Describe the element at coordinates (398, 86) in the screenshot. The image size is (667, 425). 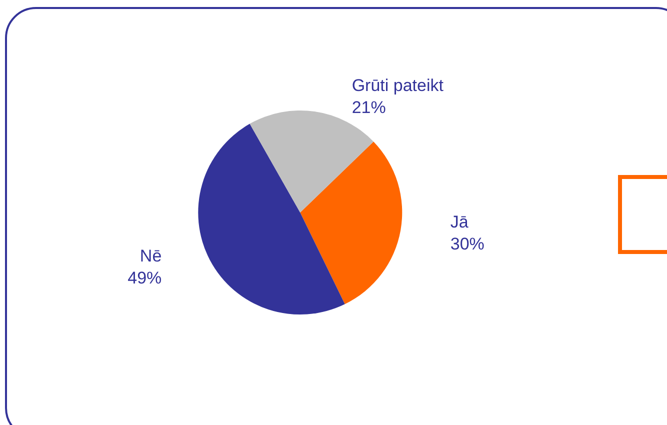
I see `slice-label: Grūti pateikt` at that location.